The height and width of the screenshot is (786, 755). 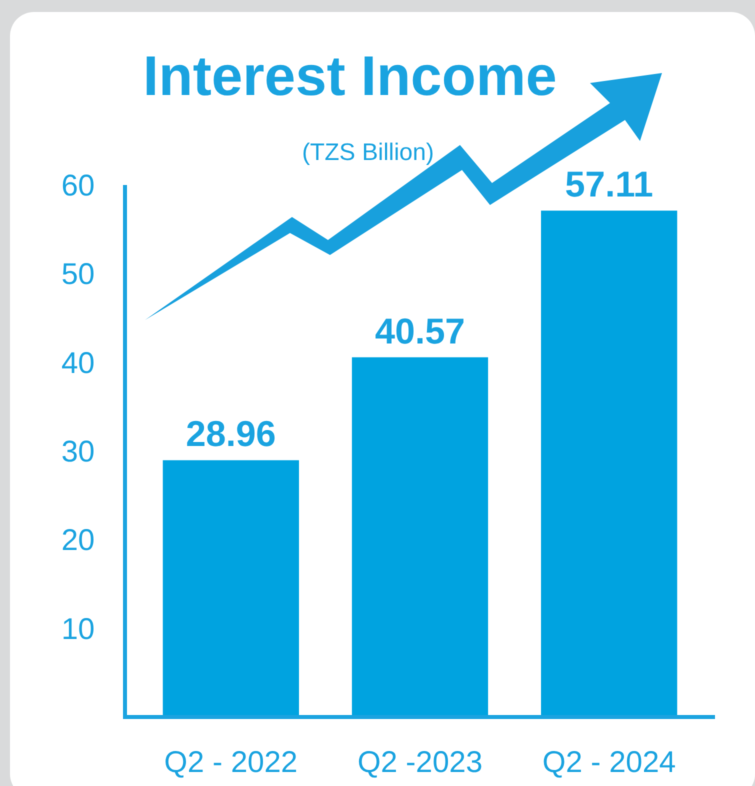 What do you see at coordinates (609, 762) in the screenshot?
I see `x-tick-label: Q2 - 2024` at bounding box center [609, 762].